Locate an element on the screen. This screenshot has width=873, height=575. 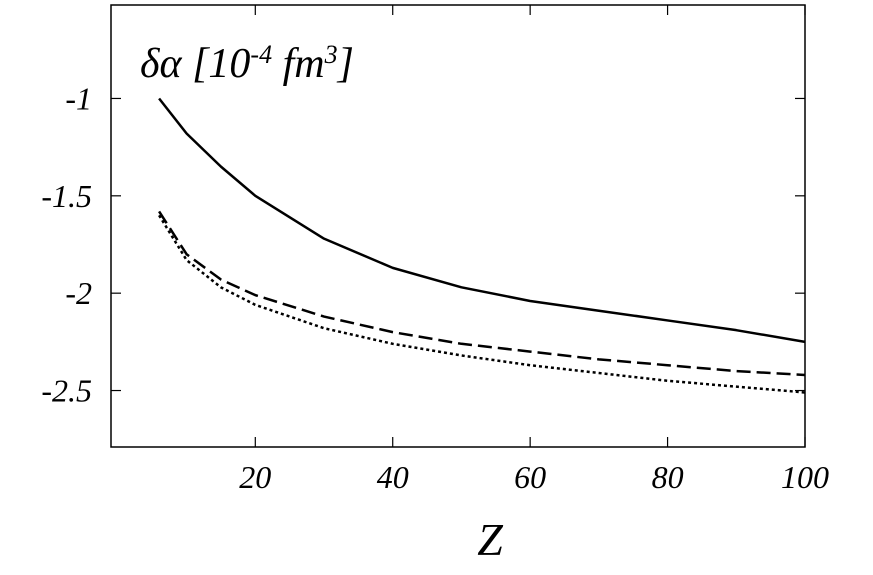
y-axis-label: δα [10-4 fm3] is located at coordinates (247, 64).